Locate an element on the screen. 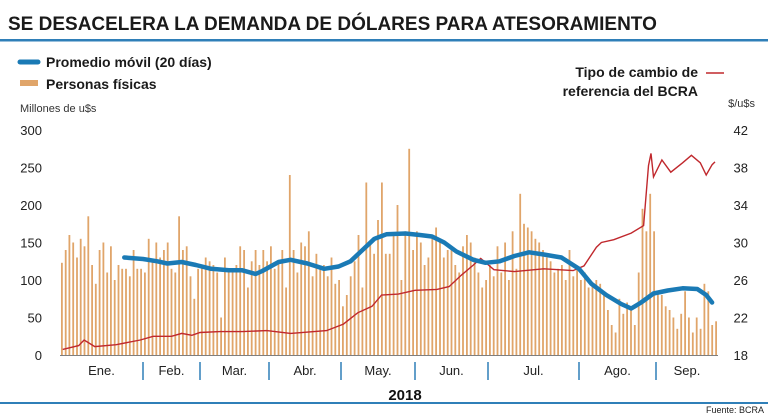 This screenshot has width=768, height=420. x-axis-year: 2018 is located at coordinates (404, 395).